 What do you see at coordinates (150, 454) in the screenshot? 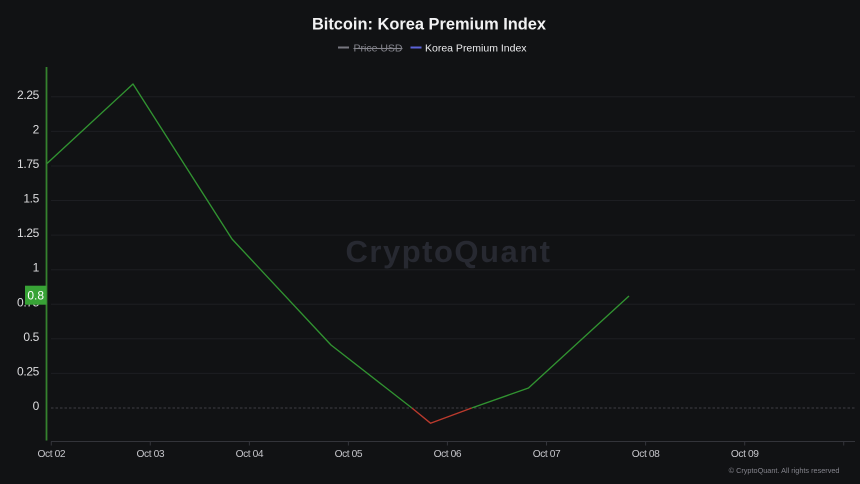
I see `svg-text: Oct 03` at bounding box center [150, 454].